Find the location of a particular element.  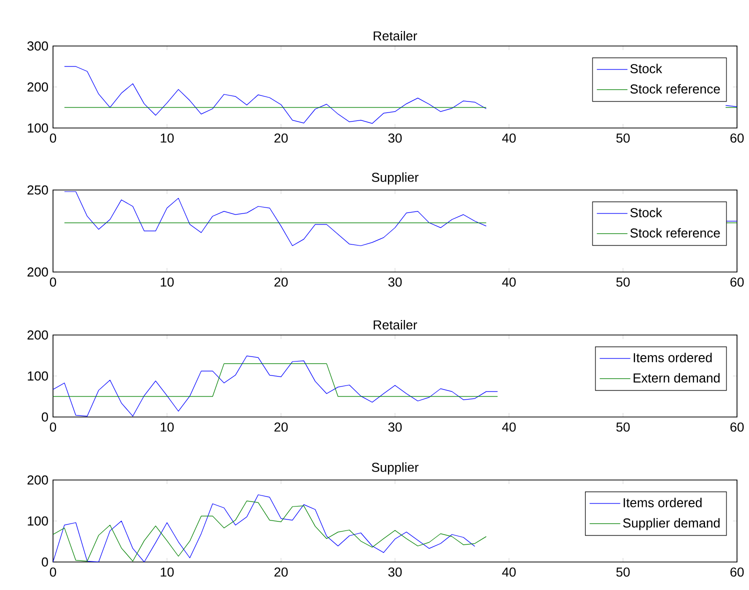

y-tick-label: 300 is located at coordinates (37, 46).